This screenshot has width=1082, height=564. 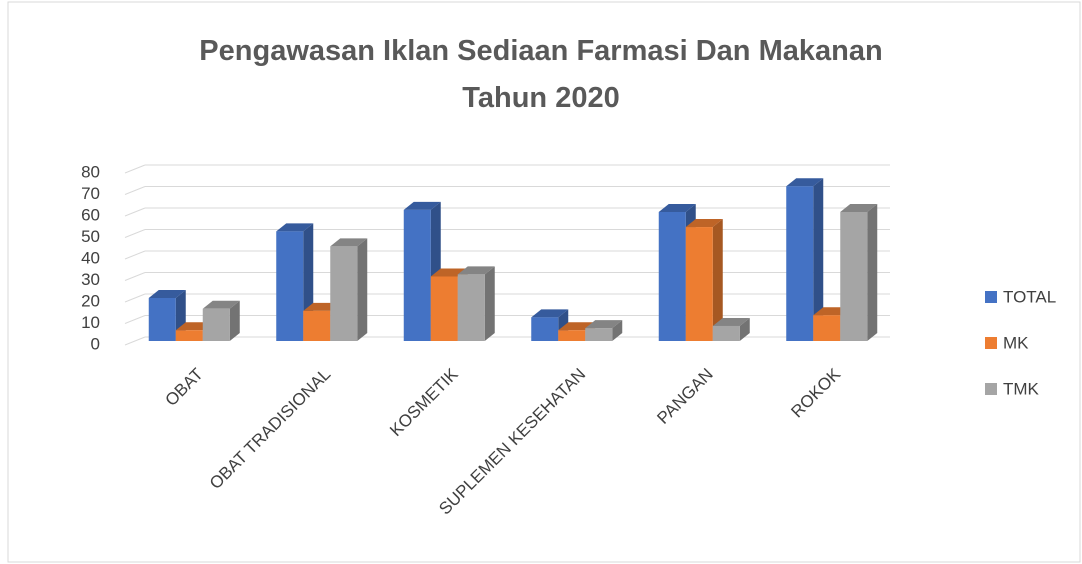 I want to click on y-tick-label: 80, so click(x=90, y=171).